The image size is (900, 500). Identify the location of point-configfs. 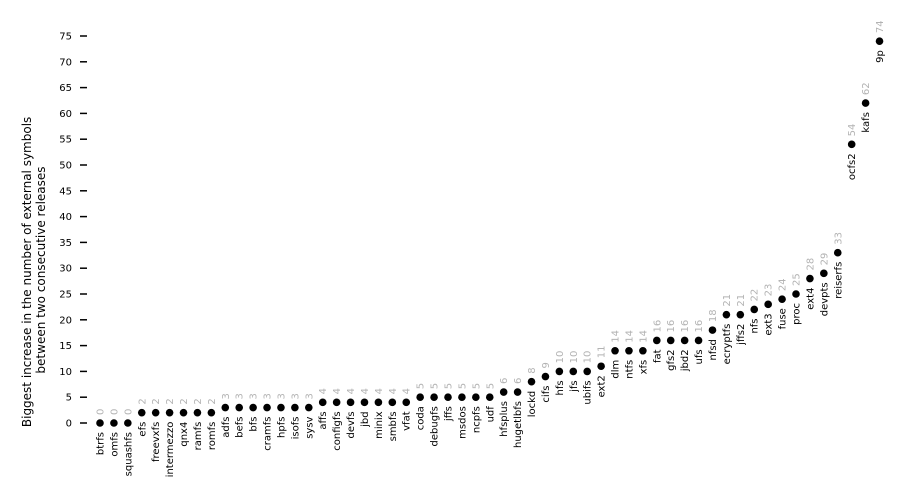
(336, 402).